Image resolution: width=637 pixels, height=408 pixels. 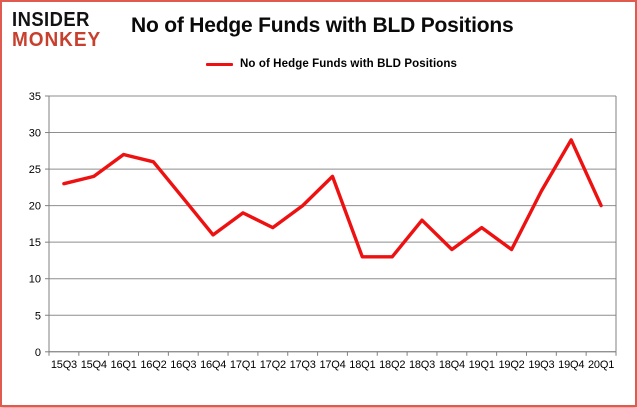 I want to click on legend-line-swatch, so click(x=219, y=64).